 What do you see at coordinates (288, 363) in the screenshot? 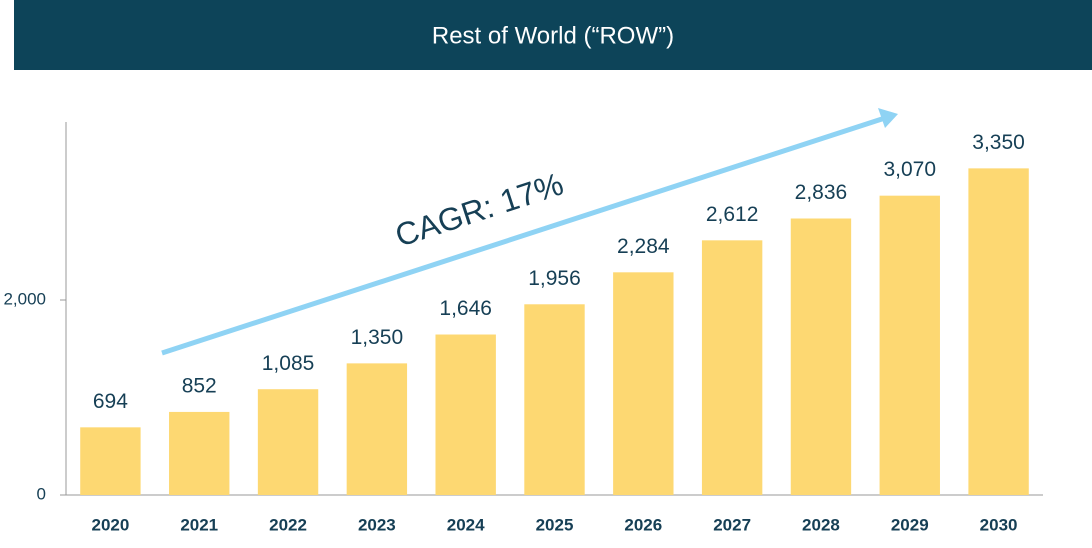
I see `value-label: 1,085` at bounding box center [288, 363].